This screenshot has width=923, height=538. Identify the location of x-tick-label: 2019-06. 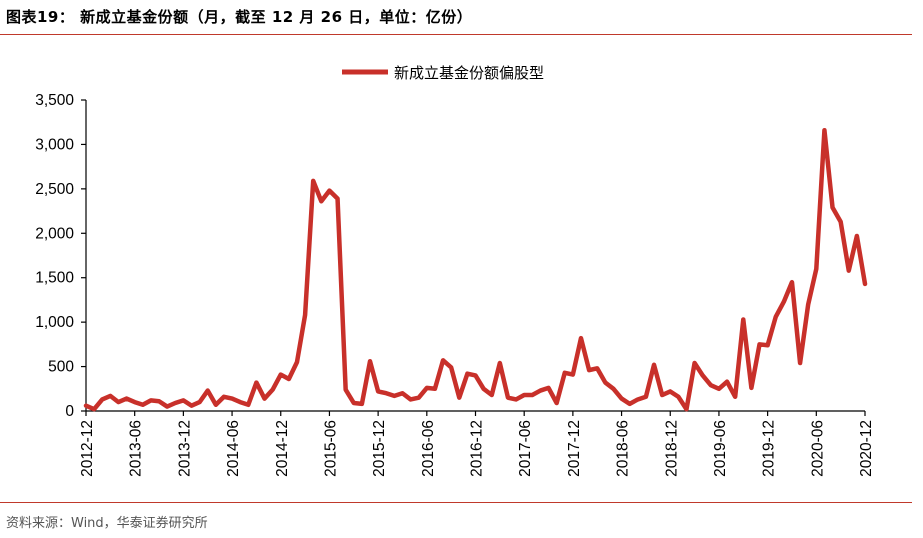
(720, 448).